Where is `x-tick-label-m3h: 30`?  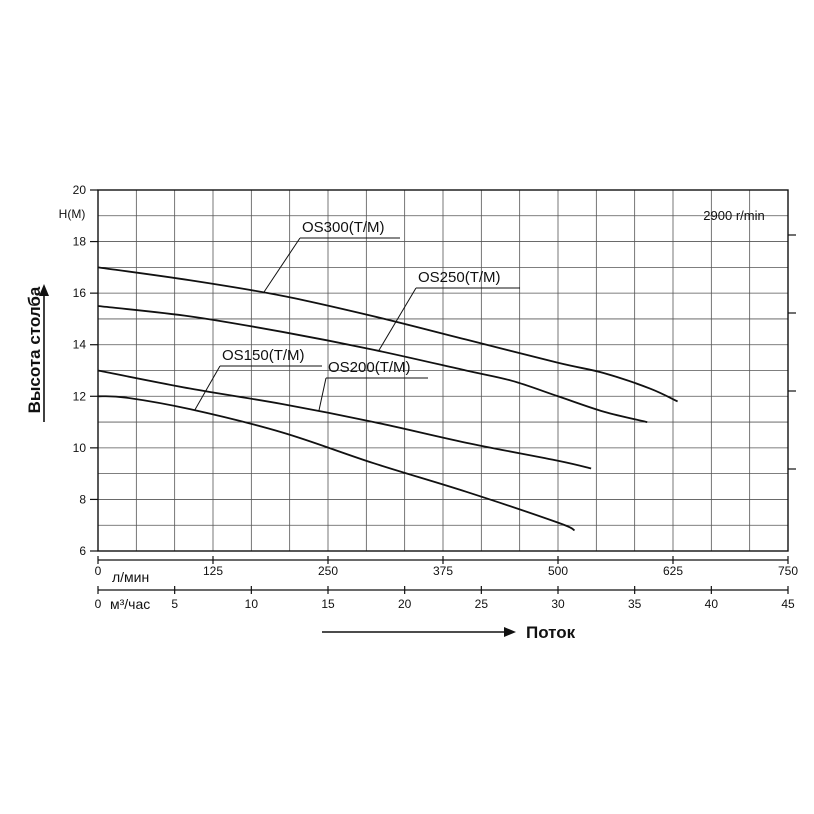 x-tick-label-m3h: 30 is located at coordinates (558, 604).